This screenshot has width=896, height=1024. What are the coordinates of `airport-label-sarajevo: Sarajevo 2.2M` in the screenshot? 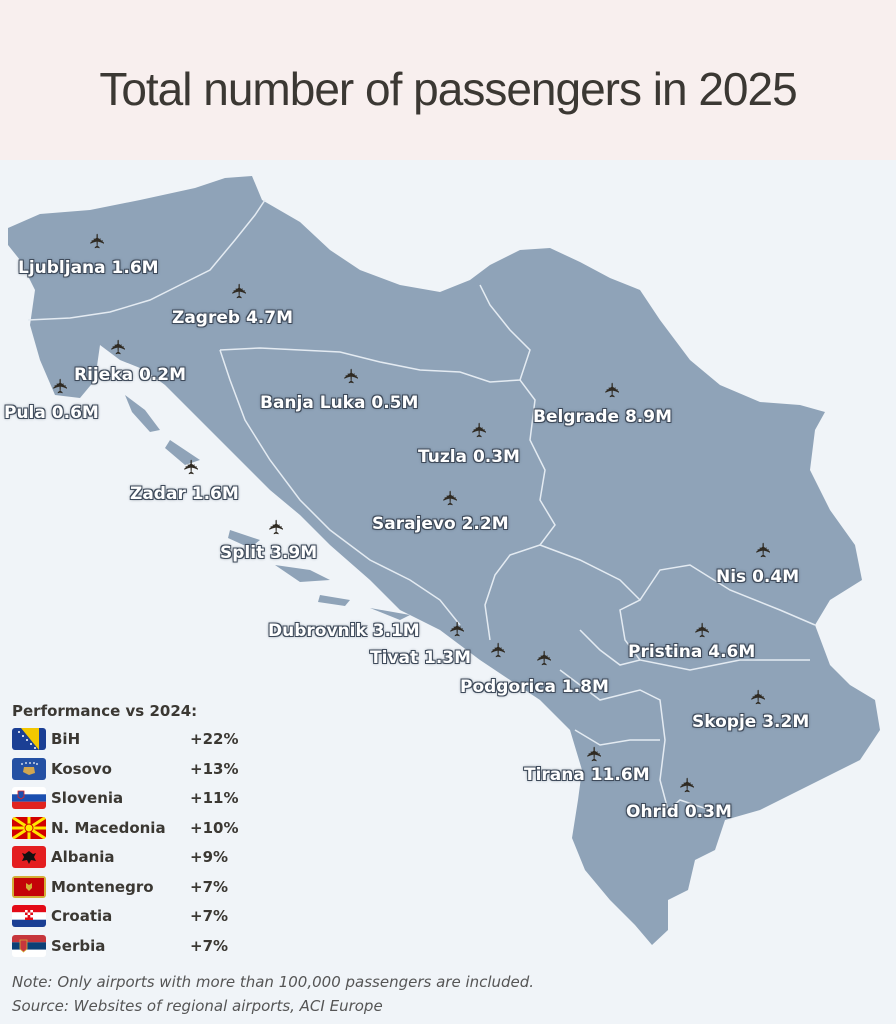 It's located at (440, 524).